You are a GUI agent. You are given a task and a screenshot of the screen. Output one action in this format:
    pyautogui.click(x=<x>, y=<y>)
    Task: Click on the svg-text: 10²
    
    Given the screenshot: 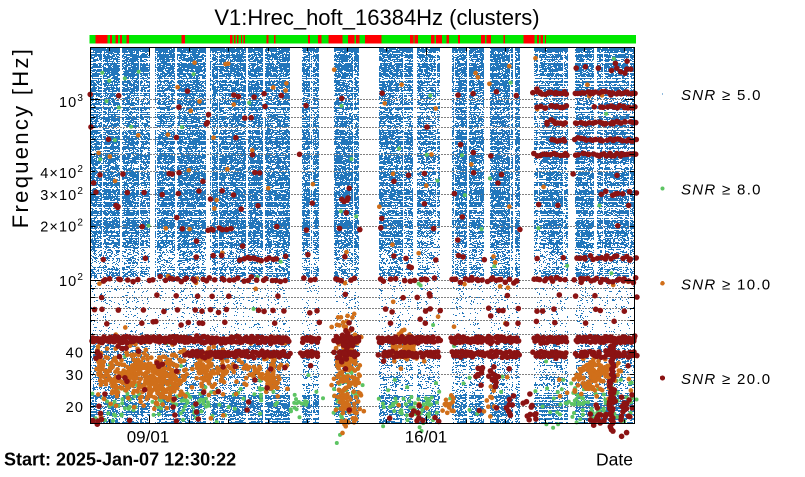 What is the action you would take?
    pyautogui.click(x=71, y=281)
    